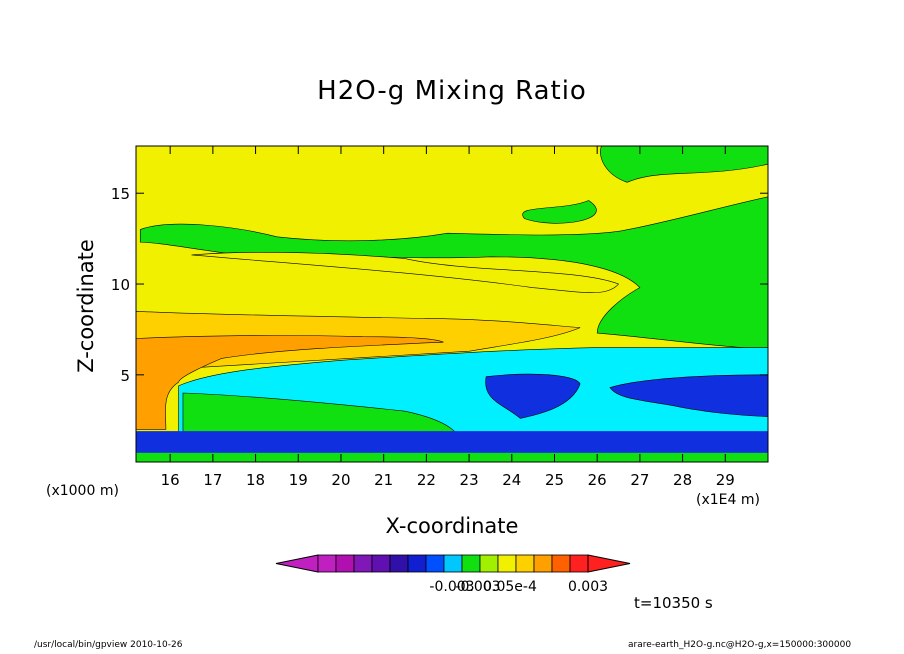 The height and width of the screenshot is (654, 904). I want to click on x-tick-label-16: 16, so click(170, 480).